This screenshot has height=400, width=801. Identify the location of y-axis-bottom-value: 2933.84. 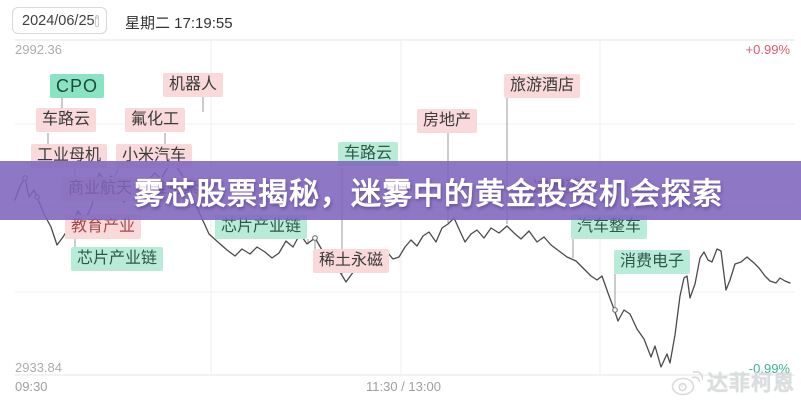
(38, 367).